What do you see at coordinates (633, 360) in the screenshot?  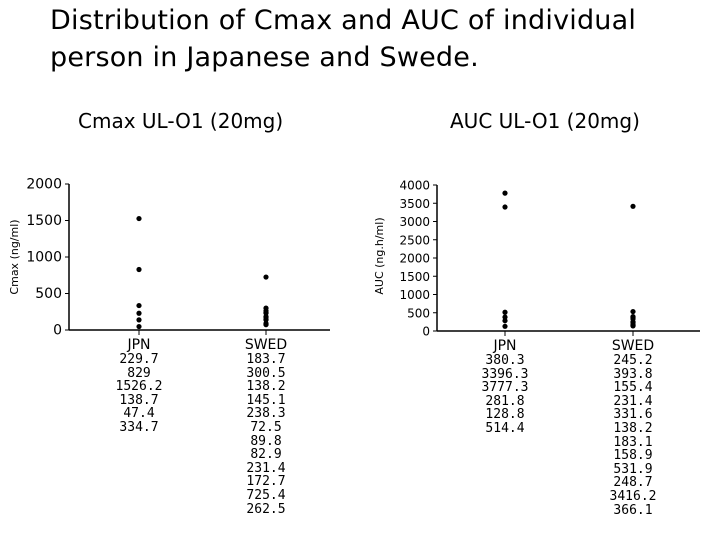 I see `auc-value-label: 245.2` at bounding box center [633, 360].